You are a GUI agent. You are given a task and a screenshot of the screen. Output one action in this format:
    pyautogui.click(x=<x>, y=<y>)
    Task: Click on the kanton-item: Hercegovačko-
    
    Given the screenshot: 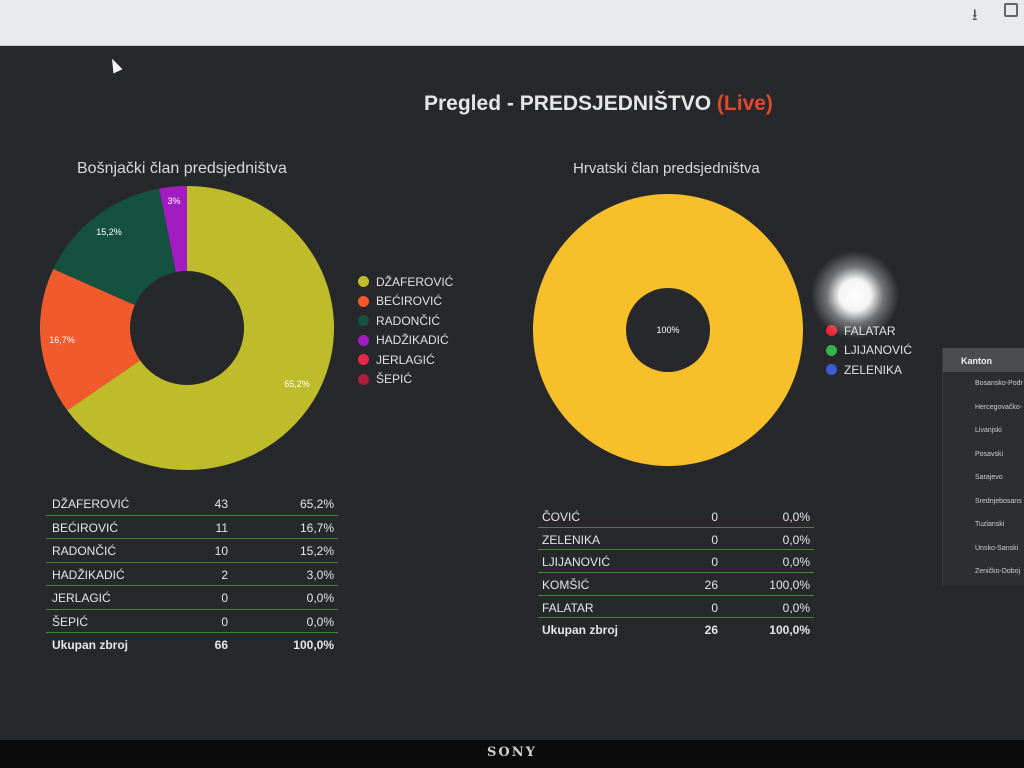 What is the action you would take?
    pyautogui.click(x=999, y=407)
    